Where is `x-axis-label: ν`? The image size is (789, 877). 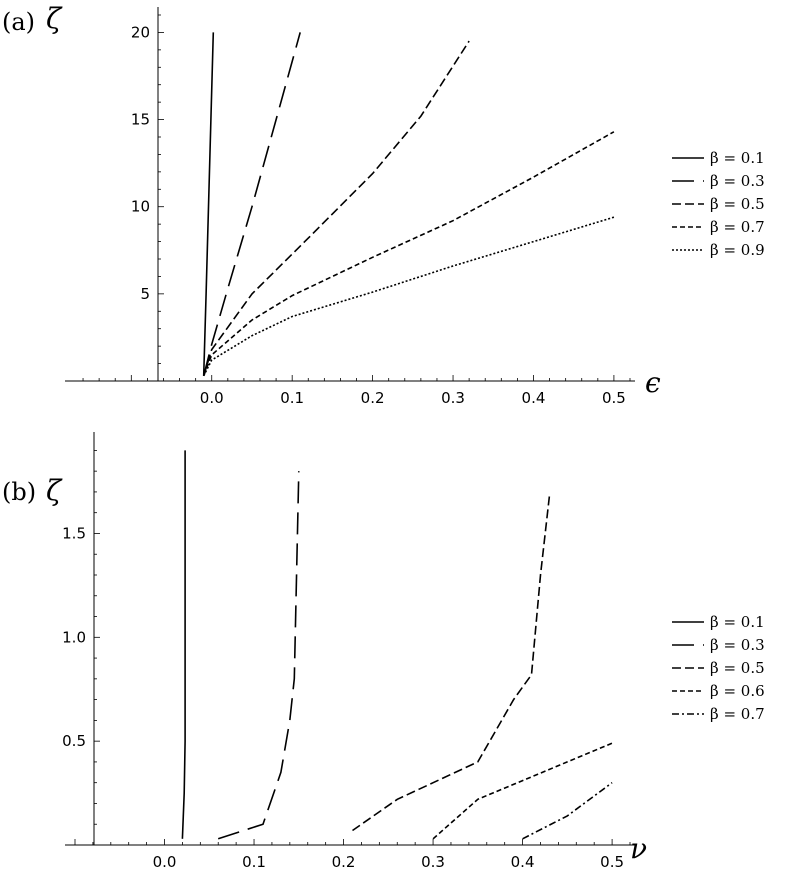 x-axis-label: ν is located at coordinates (638, 848).